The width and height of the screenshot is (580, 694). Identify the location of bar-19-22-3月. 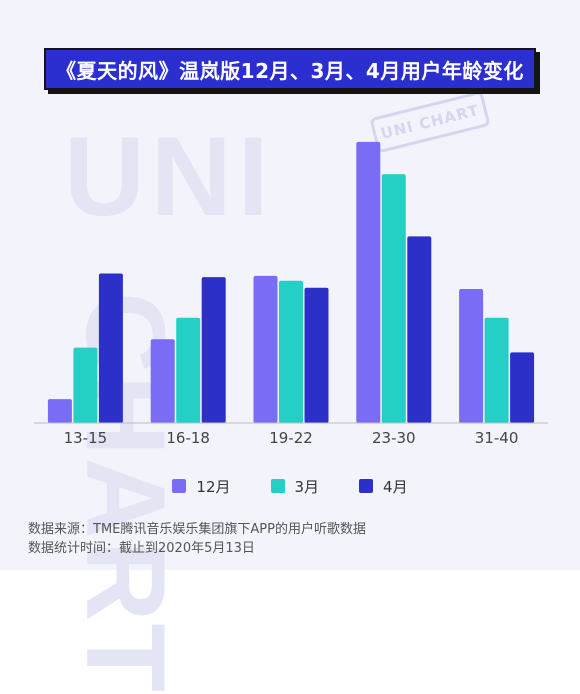
(291, 351).